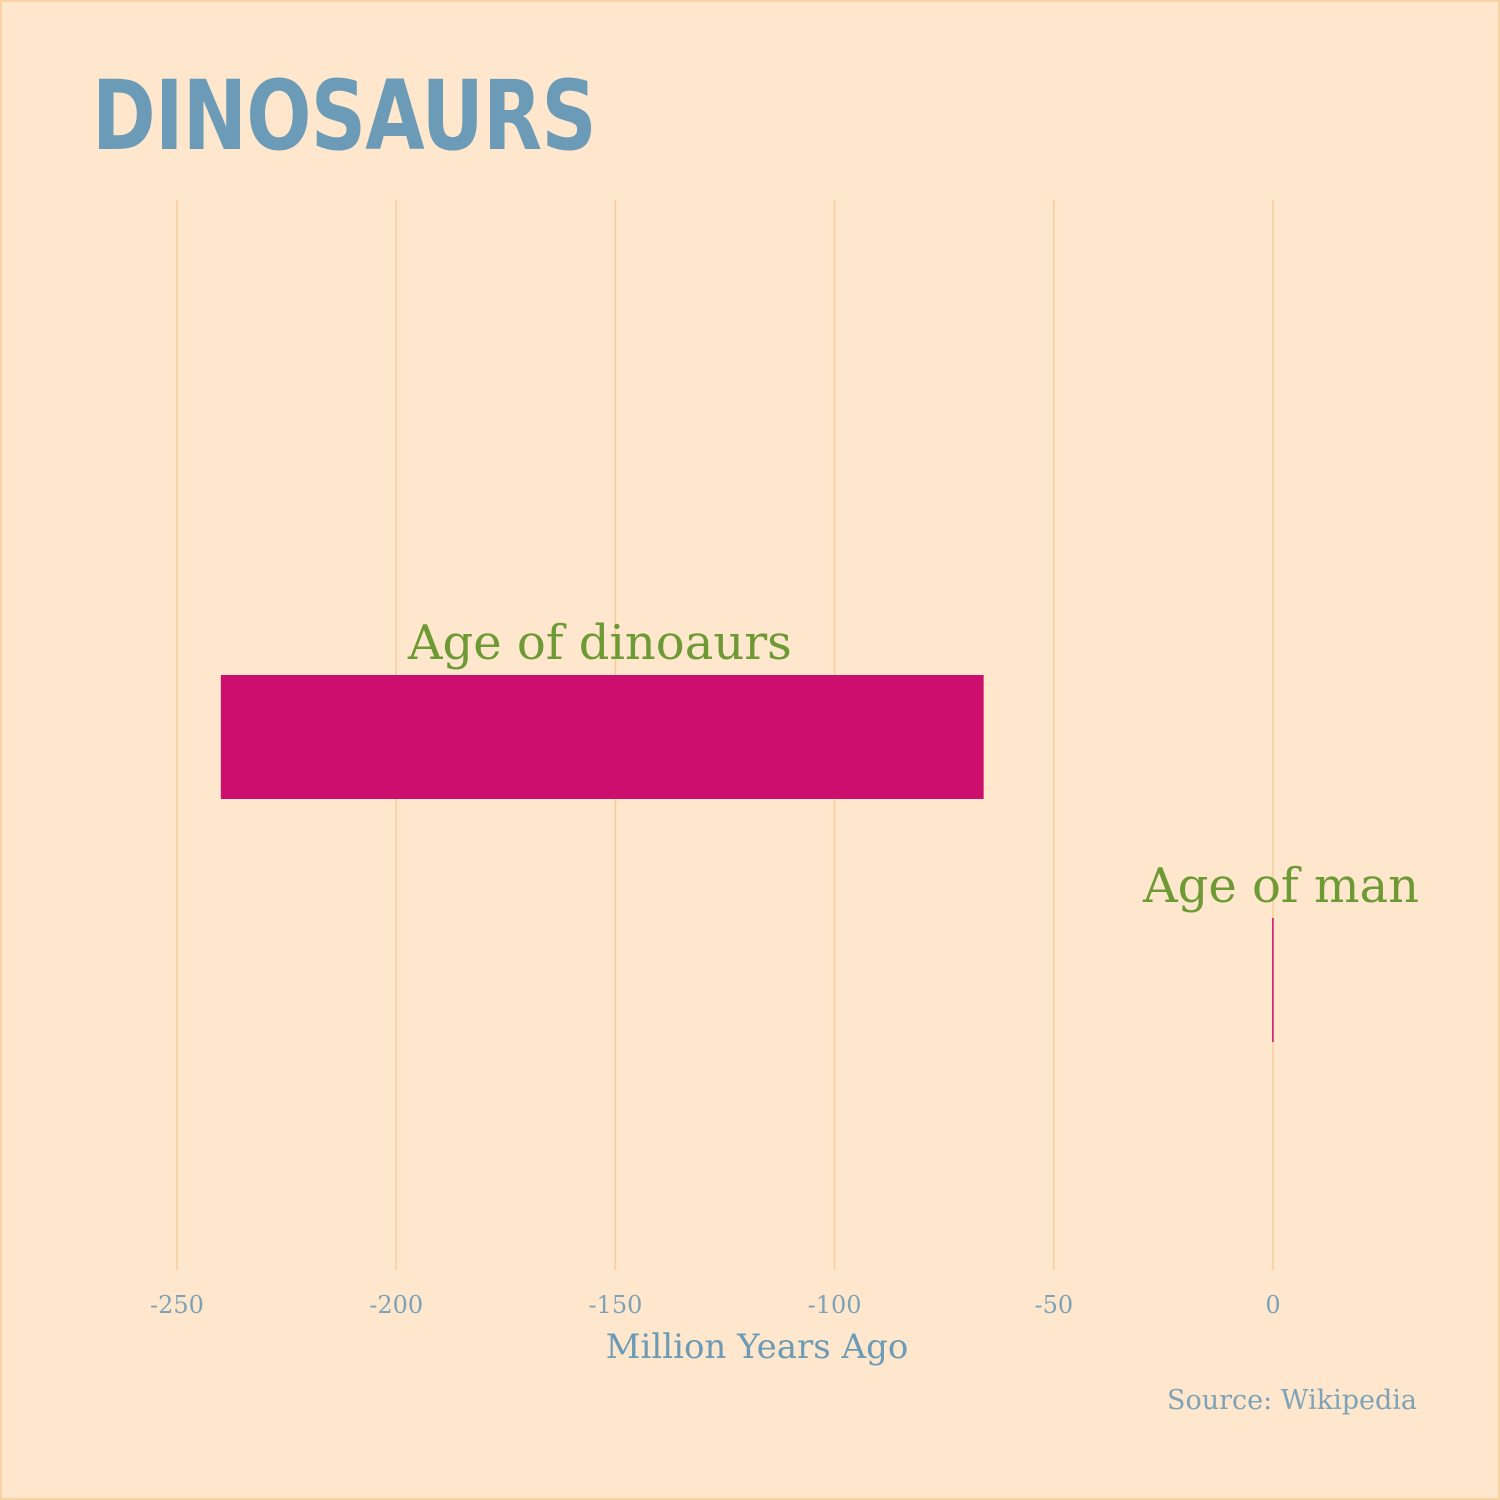 This screenshot has height=1500, width=1500. What do you see at coordinates (757, 1347) in the screenshot?
I see `x-axis-title: Million Years Ago` at bounding box center [757, 1347].